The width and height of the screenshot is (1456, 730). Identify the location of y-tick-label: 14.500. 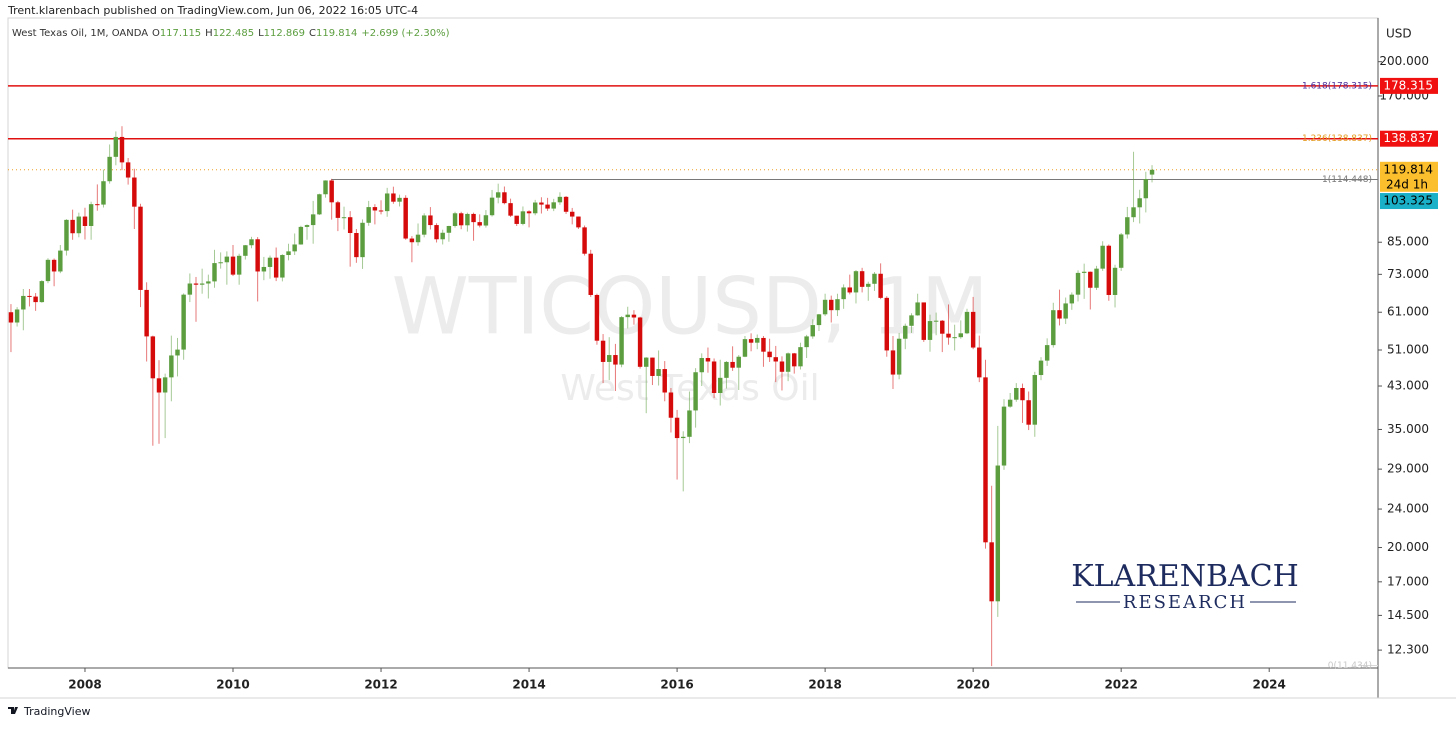
(1408, 615).